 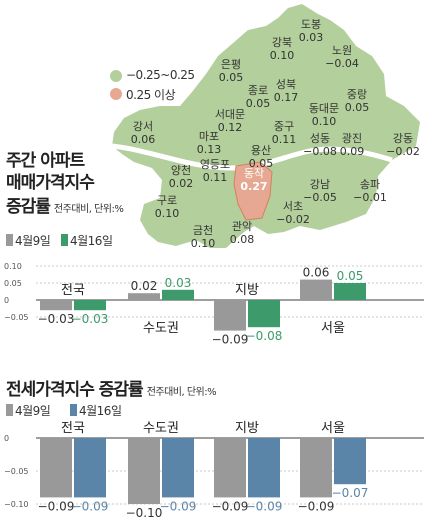 I want to click on sale-legend-swatch-prev, so click(x=9, y=240).